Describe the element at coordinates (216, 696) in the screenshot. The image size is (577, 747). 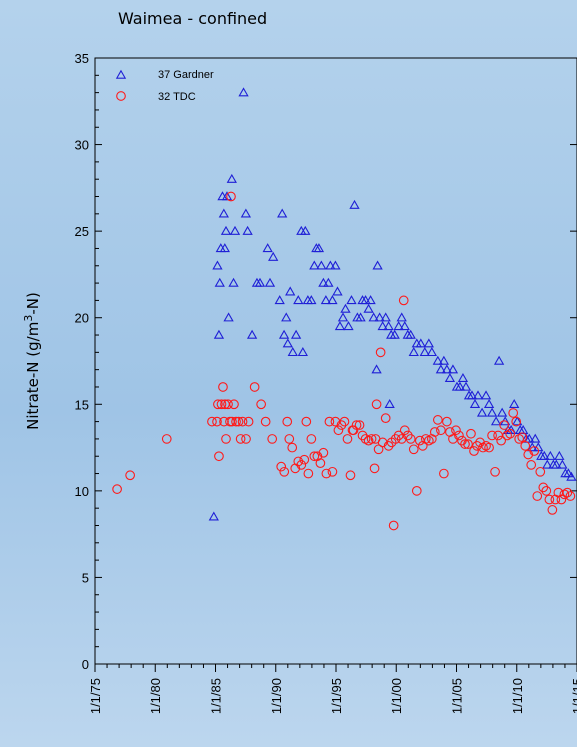
I see `x-tick-label: 1/1/85` at that location.